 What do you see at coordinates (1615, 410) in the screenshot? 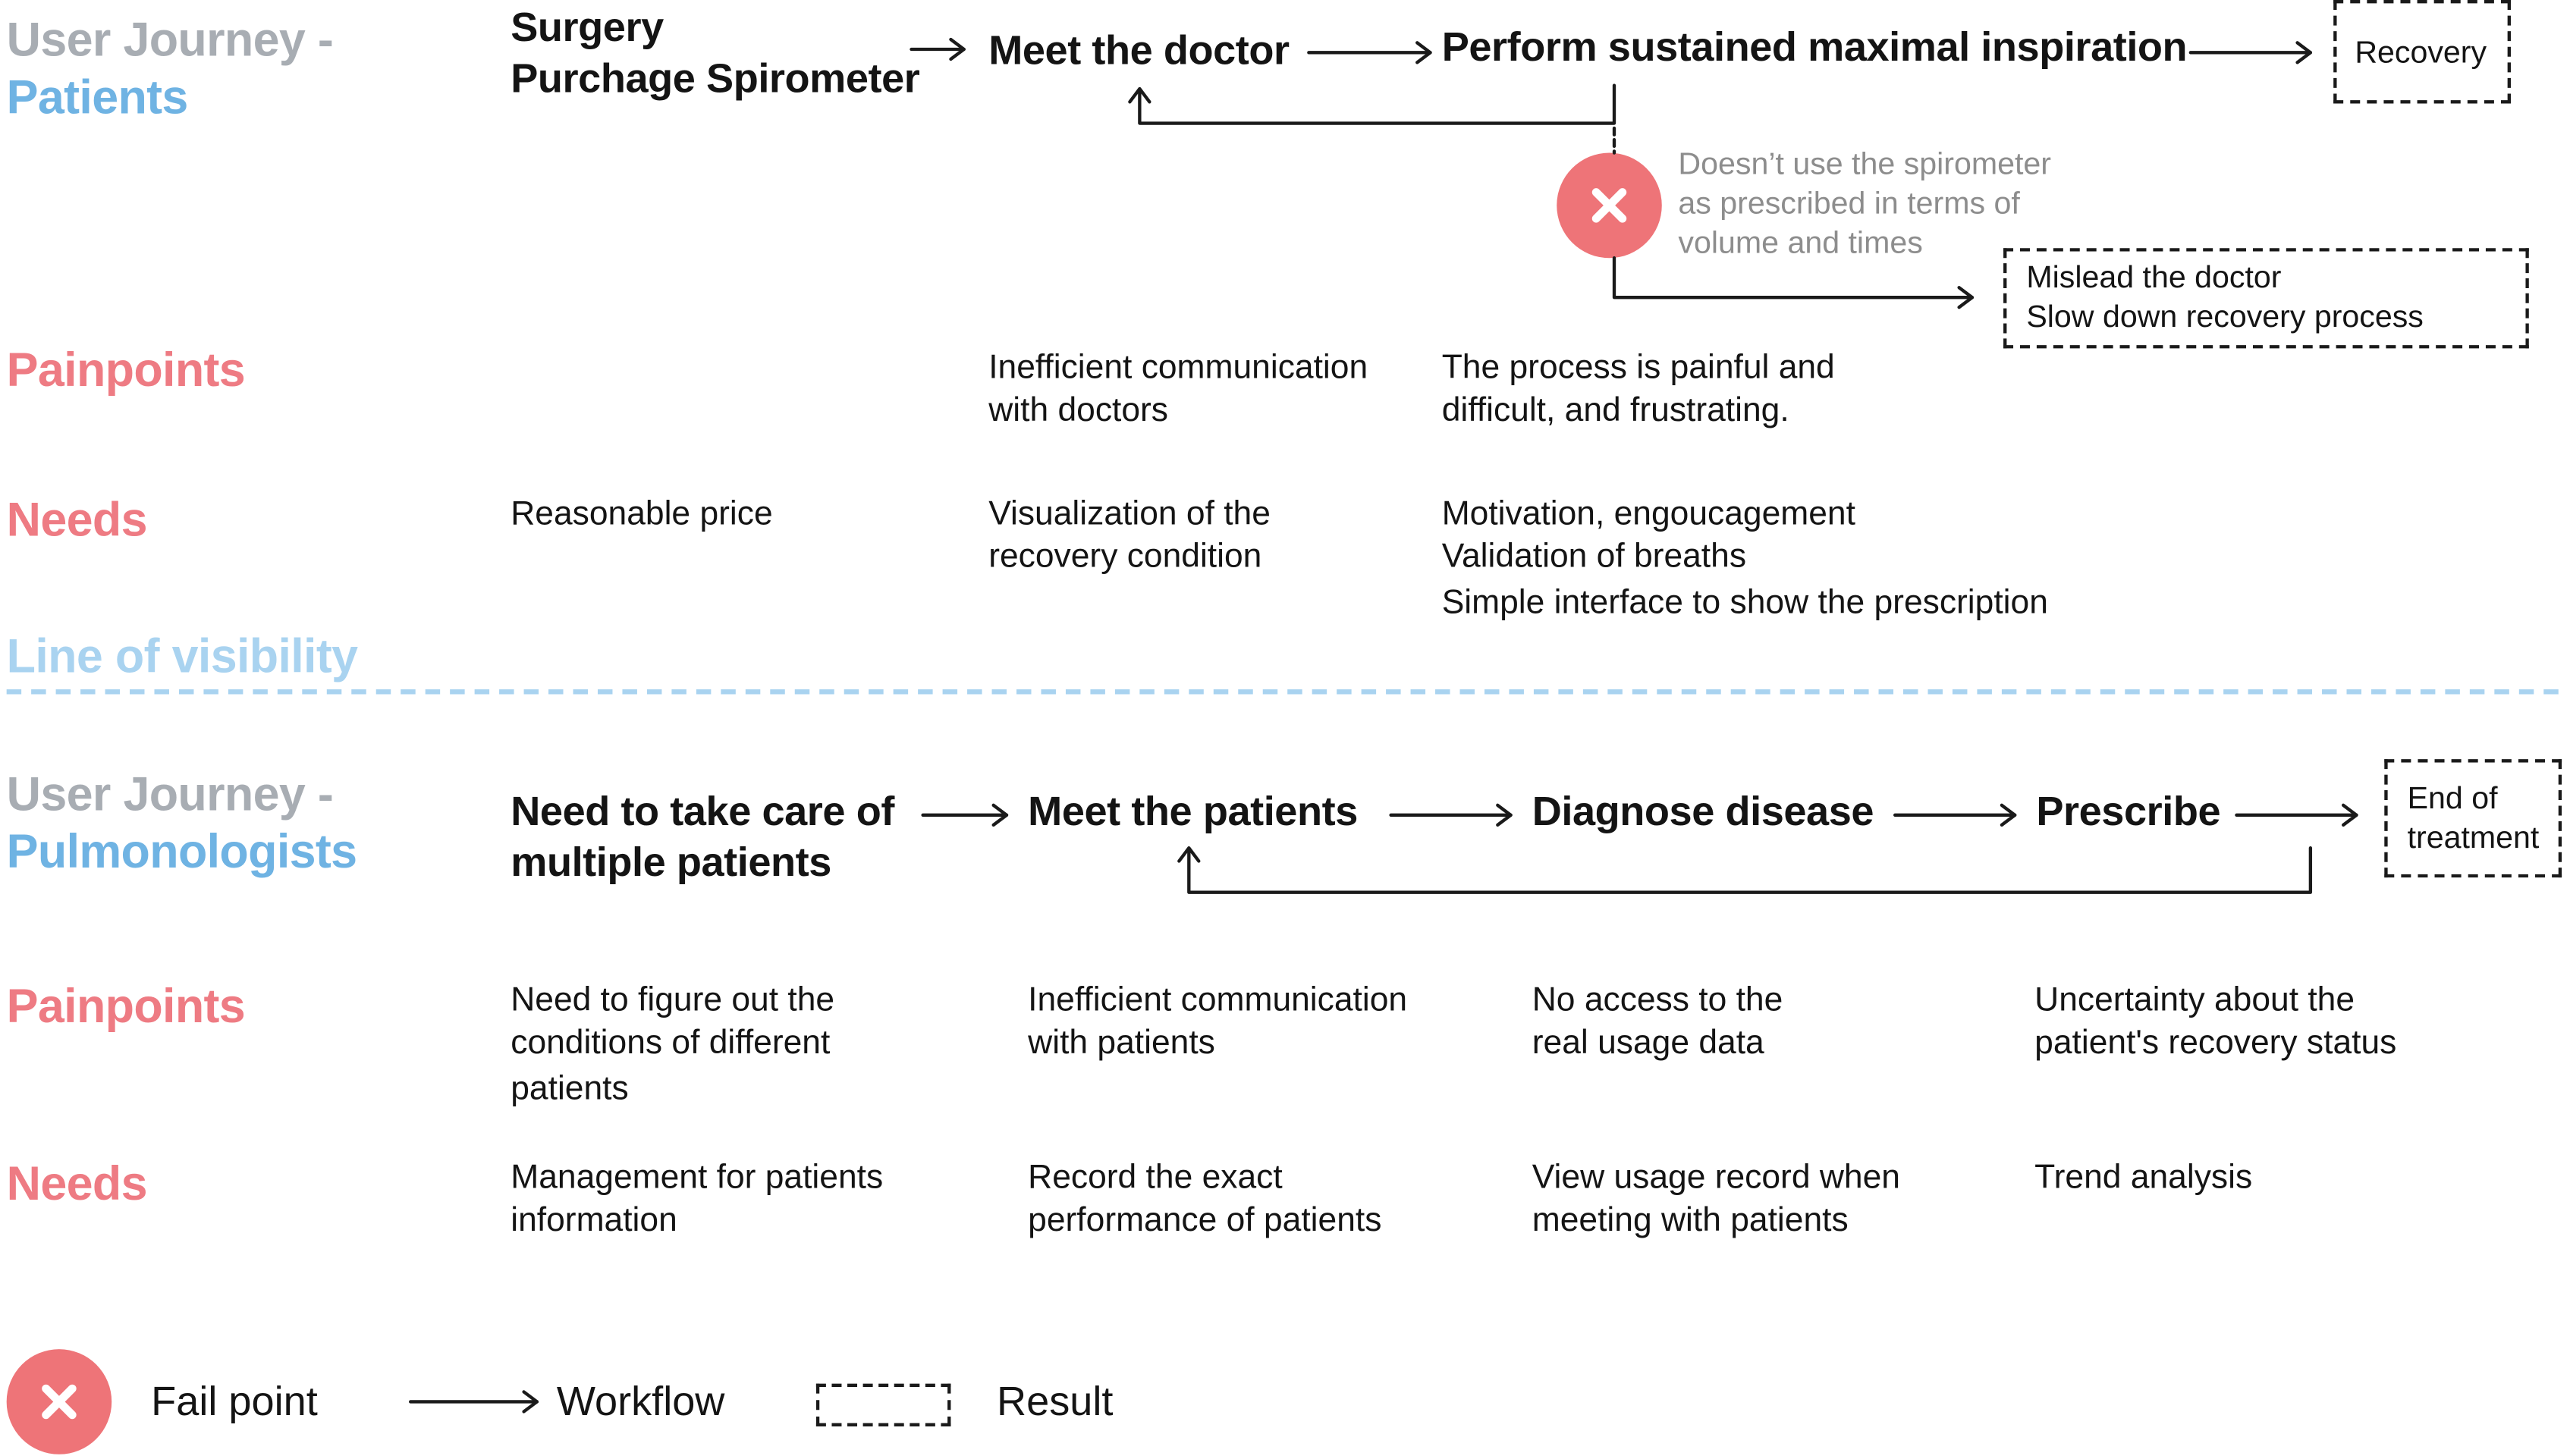
I see `patient-painpoint-process-2: difficult, and frustrating.` at bounding box center [1615, 410].